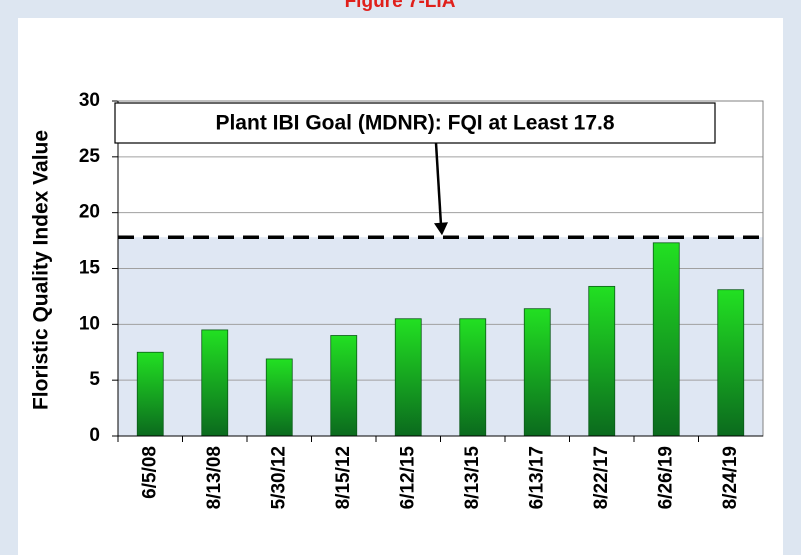  I want to click on x-tick-label: 6/12/15, so click(407, 478).